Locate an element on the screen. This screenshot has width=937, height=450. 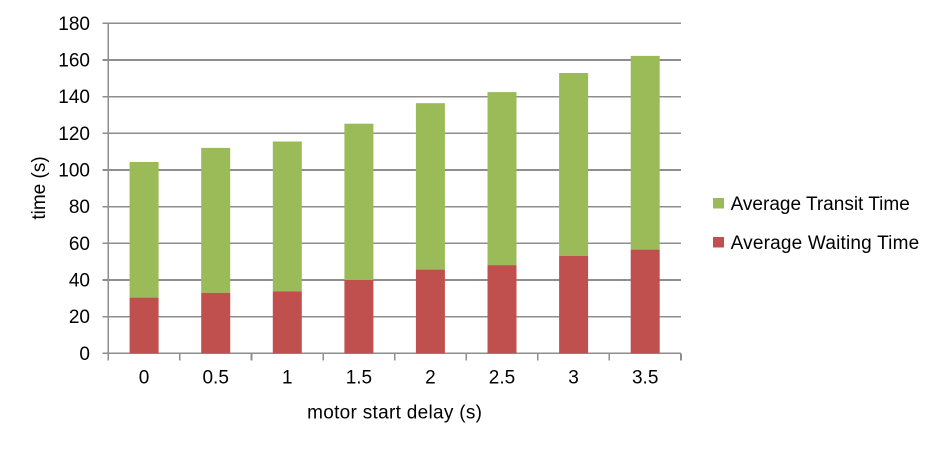
svg-text: 140 is located at coordinates (74, 97).